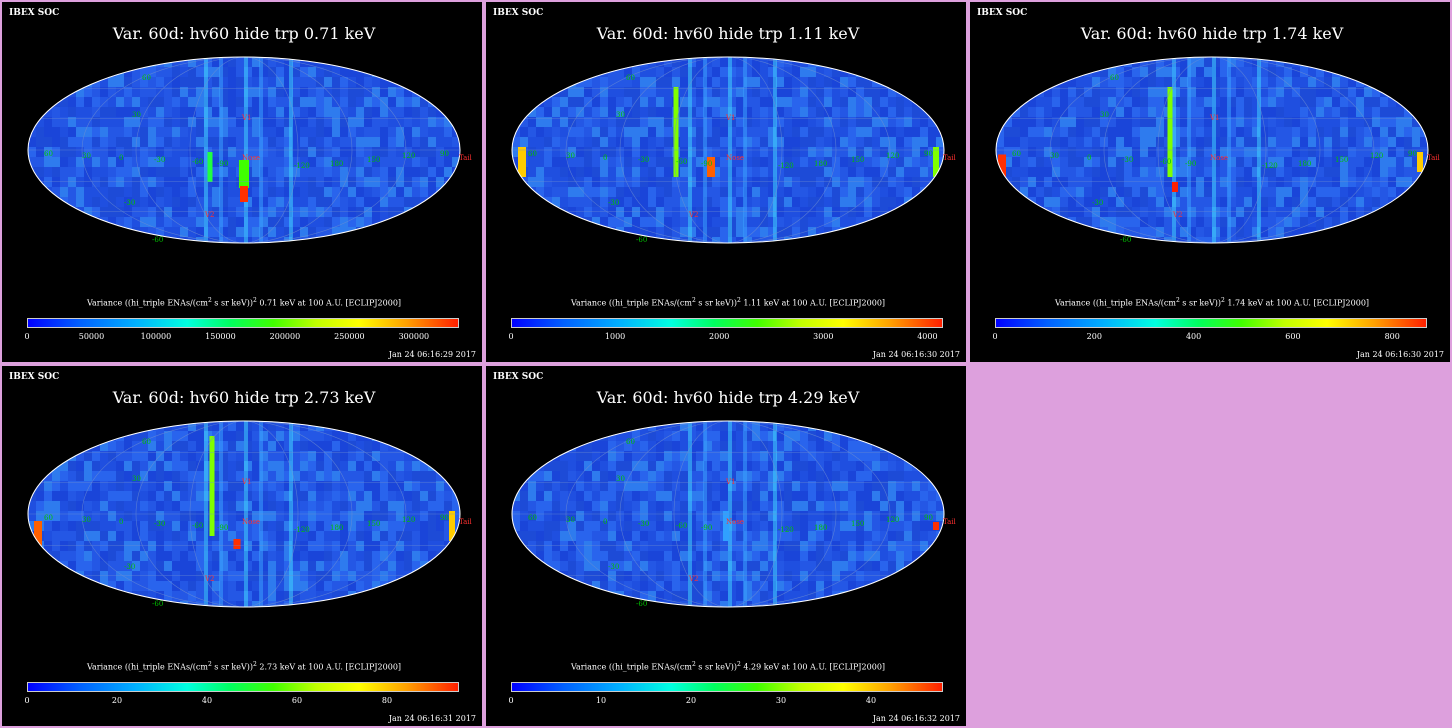 The height and width of the screenshot is (728, 1452). Describe the element at coordinates (728, 397) in the screenshot. I see `panel-title: Var. 60d: hv60 hide trp 4.29 keV` at that location.